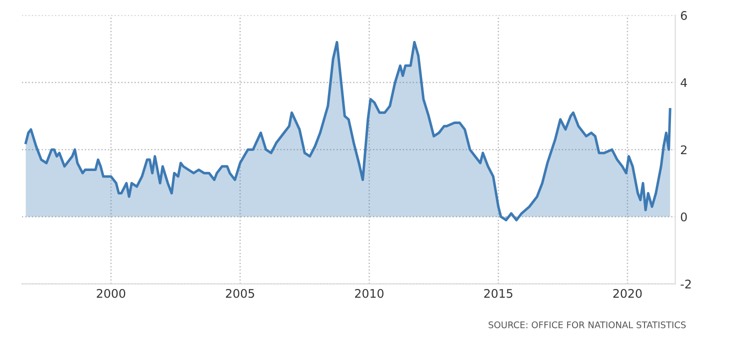  I want to click on y-tick-label: -2, so click(685, 284).